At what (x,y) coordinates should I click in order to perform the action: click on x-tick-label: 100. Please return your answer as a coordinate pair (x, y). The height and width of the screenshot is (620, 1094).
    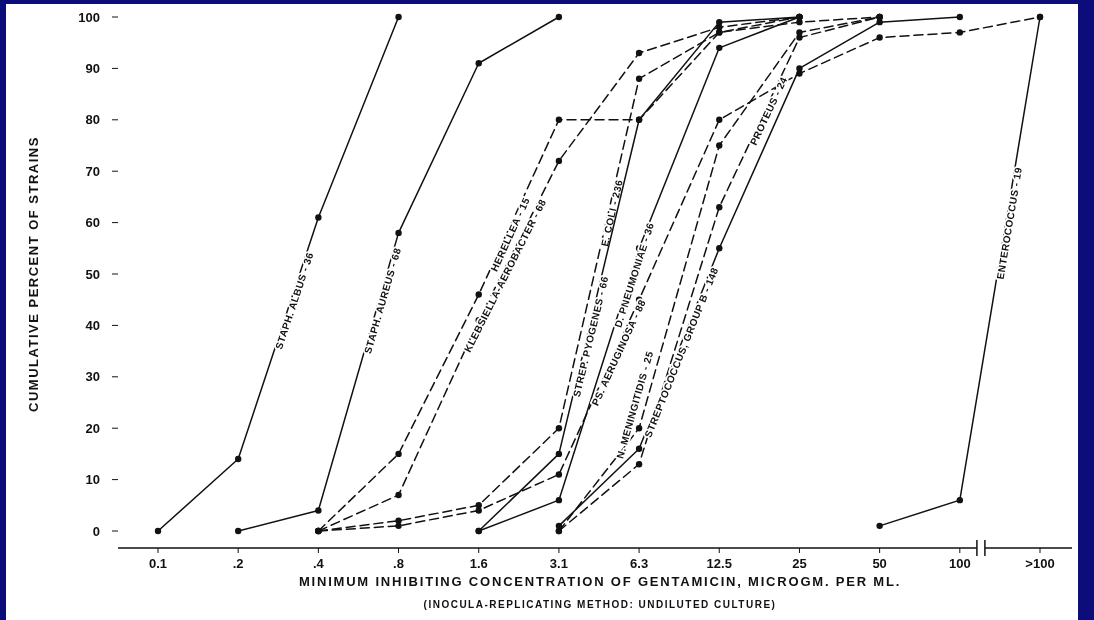
    Looking at the image, I should click on (959, 563).